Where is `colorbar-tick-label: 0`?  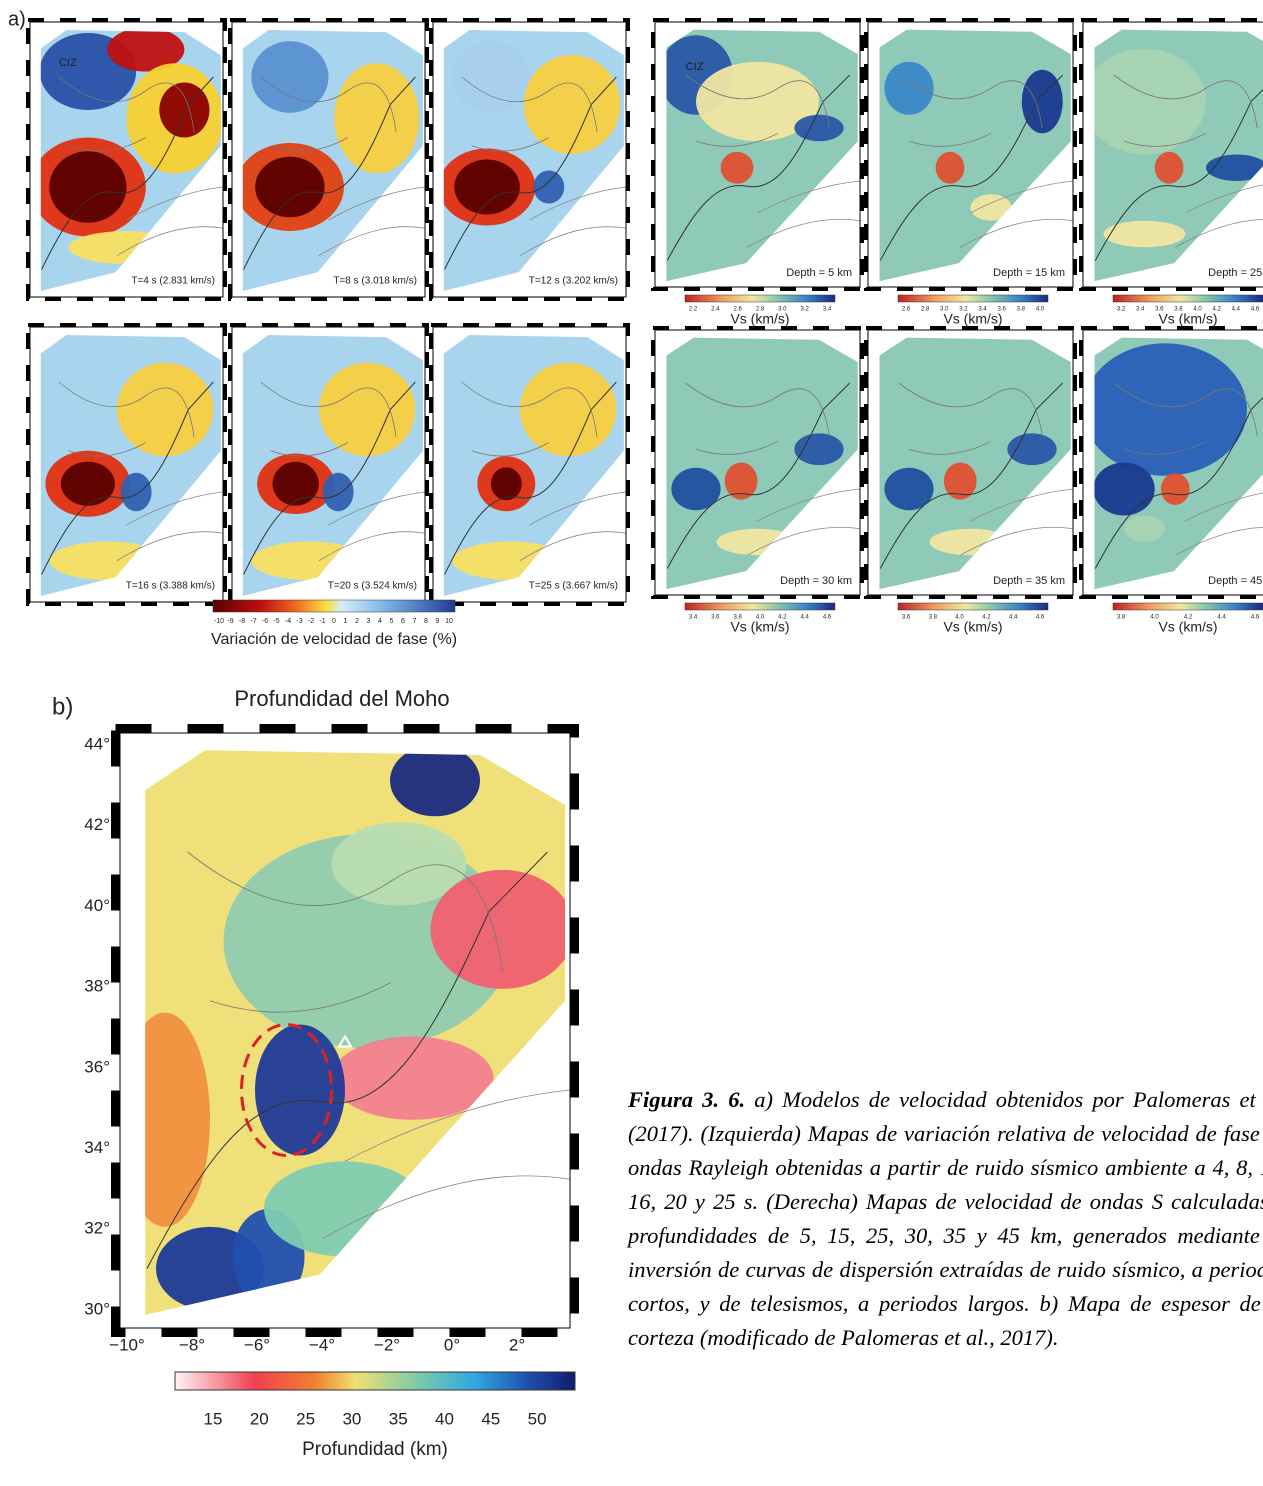
colorbar-tick-label: 0 is located at coordinates (334, 621).